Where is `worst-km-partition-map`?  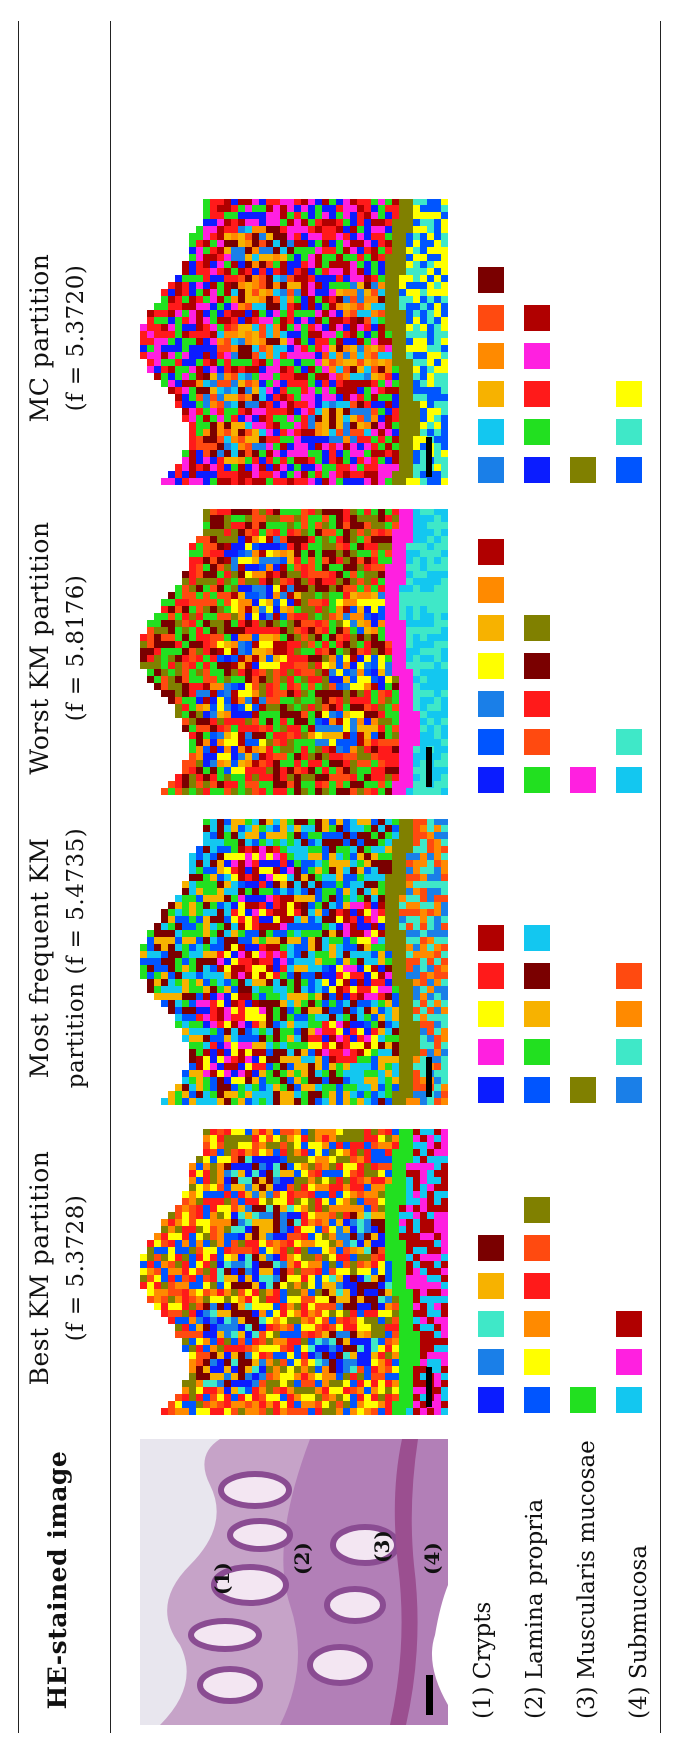
worst-km-partition-map is located at coordinates (294, 652).